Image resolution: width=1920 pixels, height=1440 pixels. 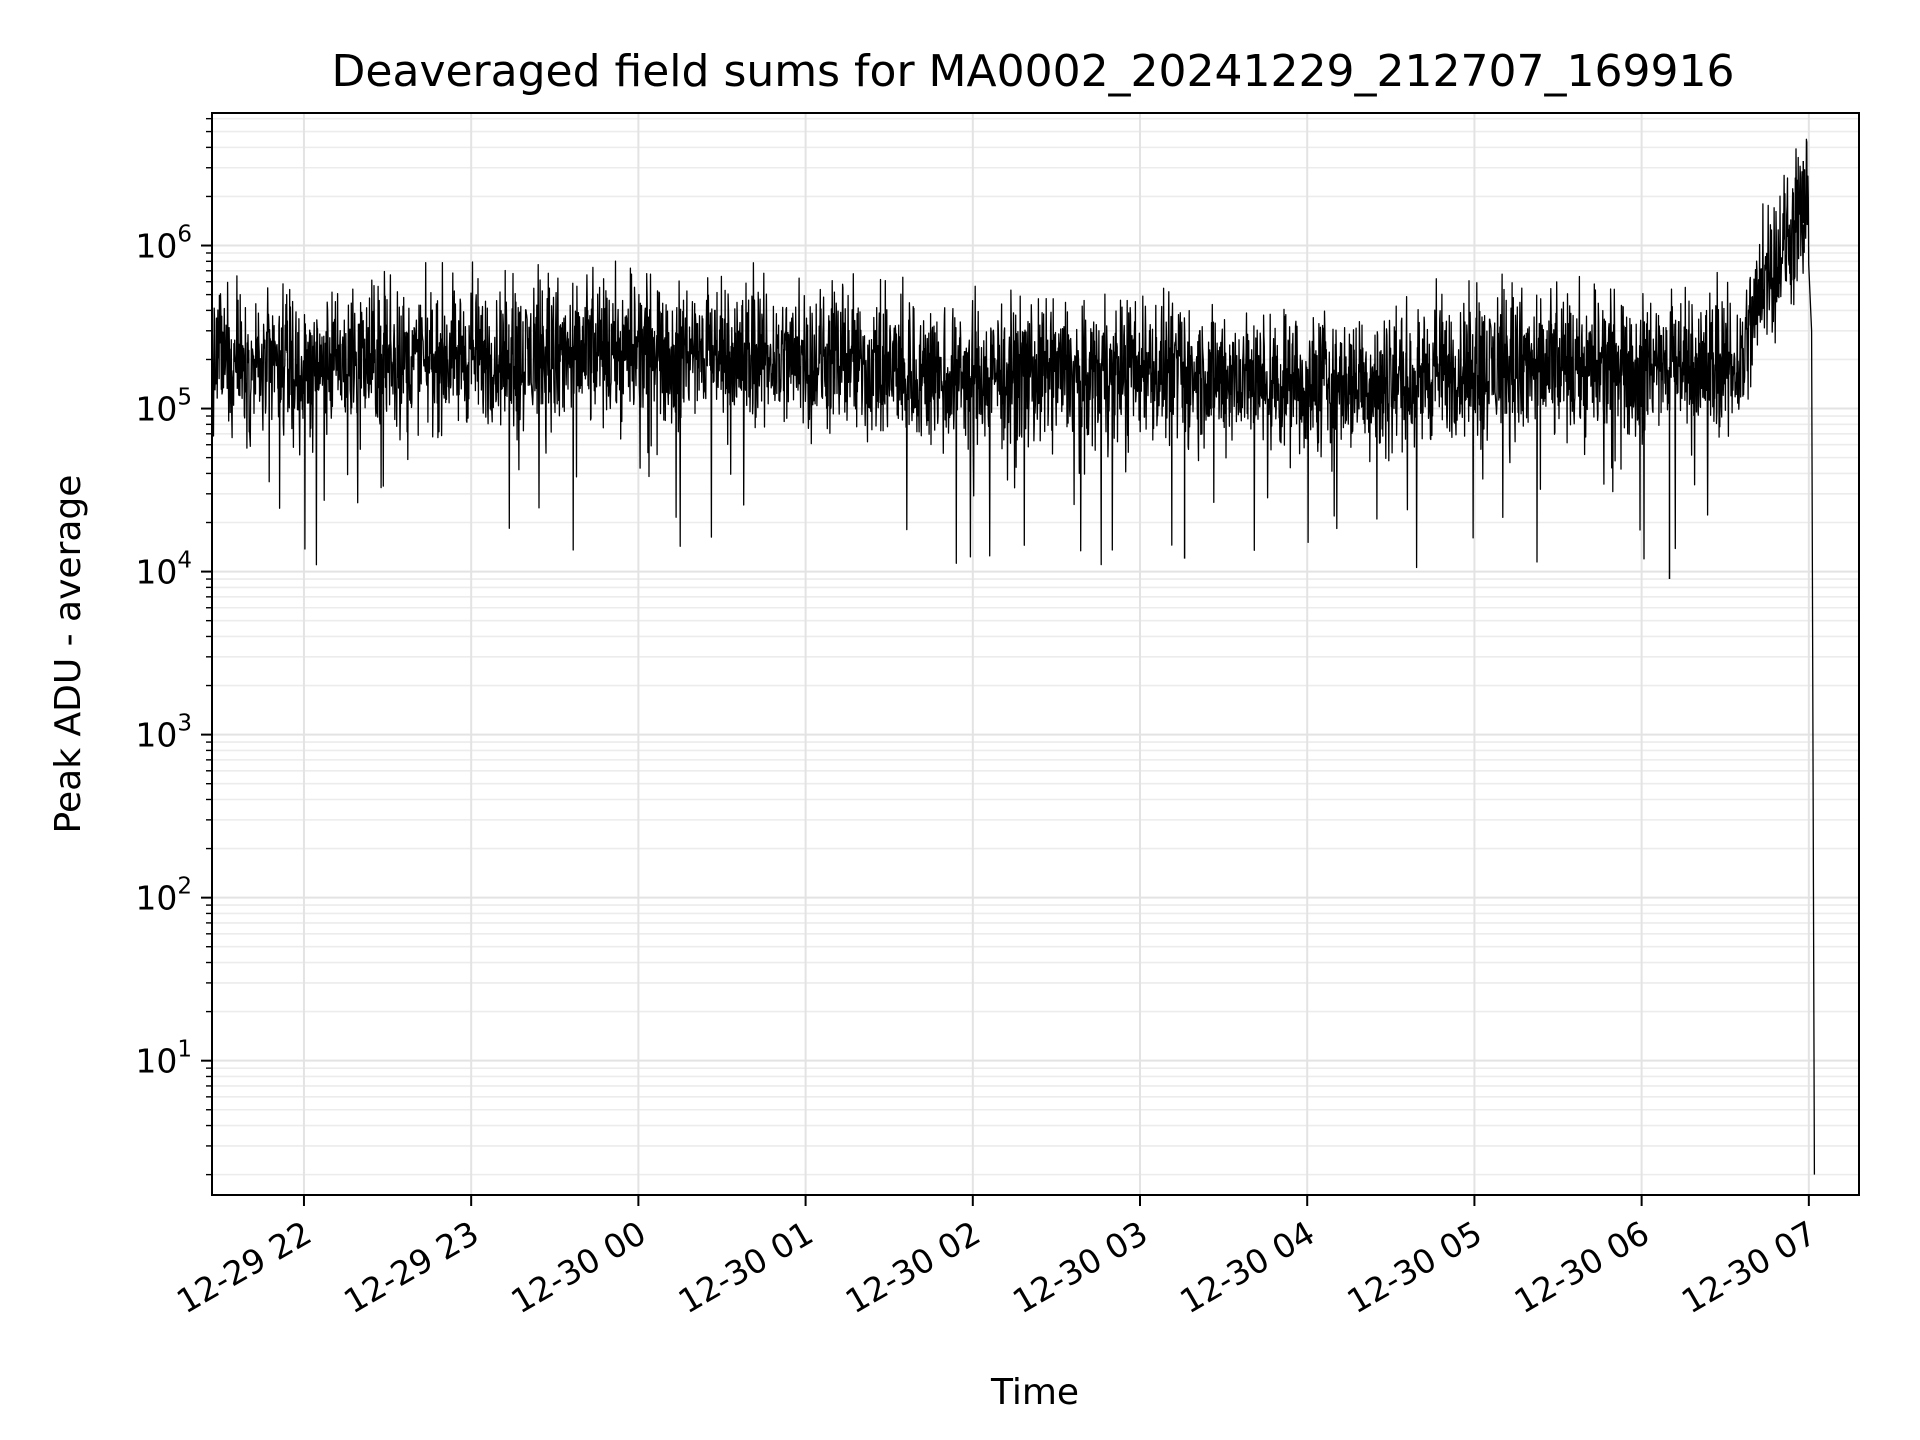 I want to click on y-tick-label-exponent: 3, so click(x=184, y=724).